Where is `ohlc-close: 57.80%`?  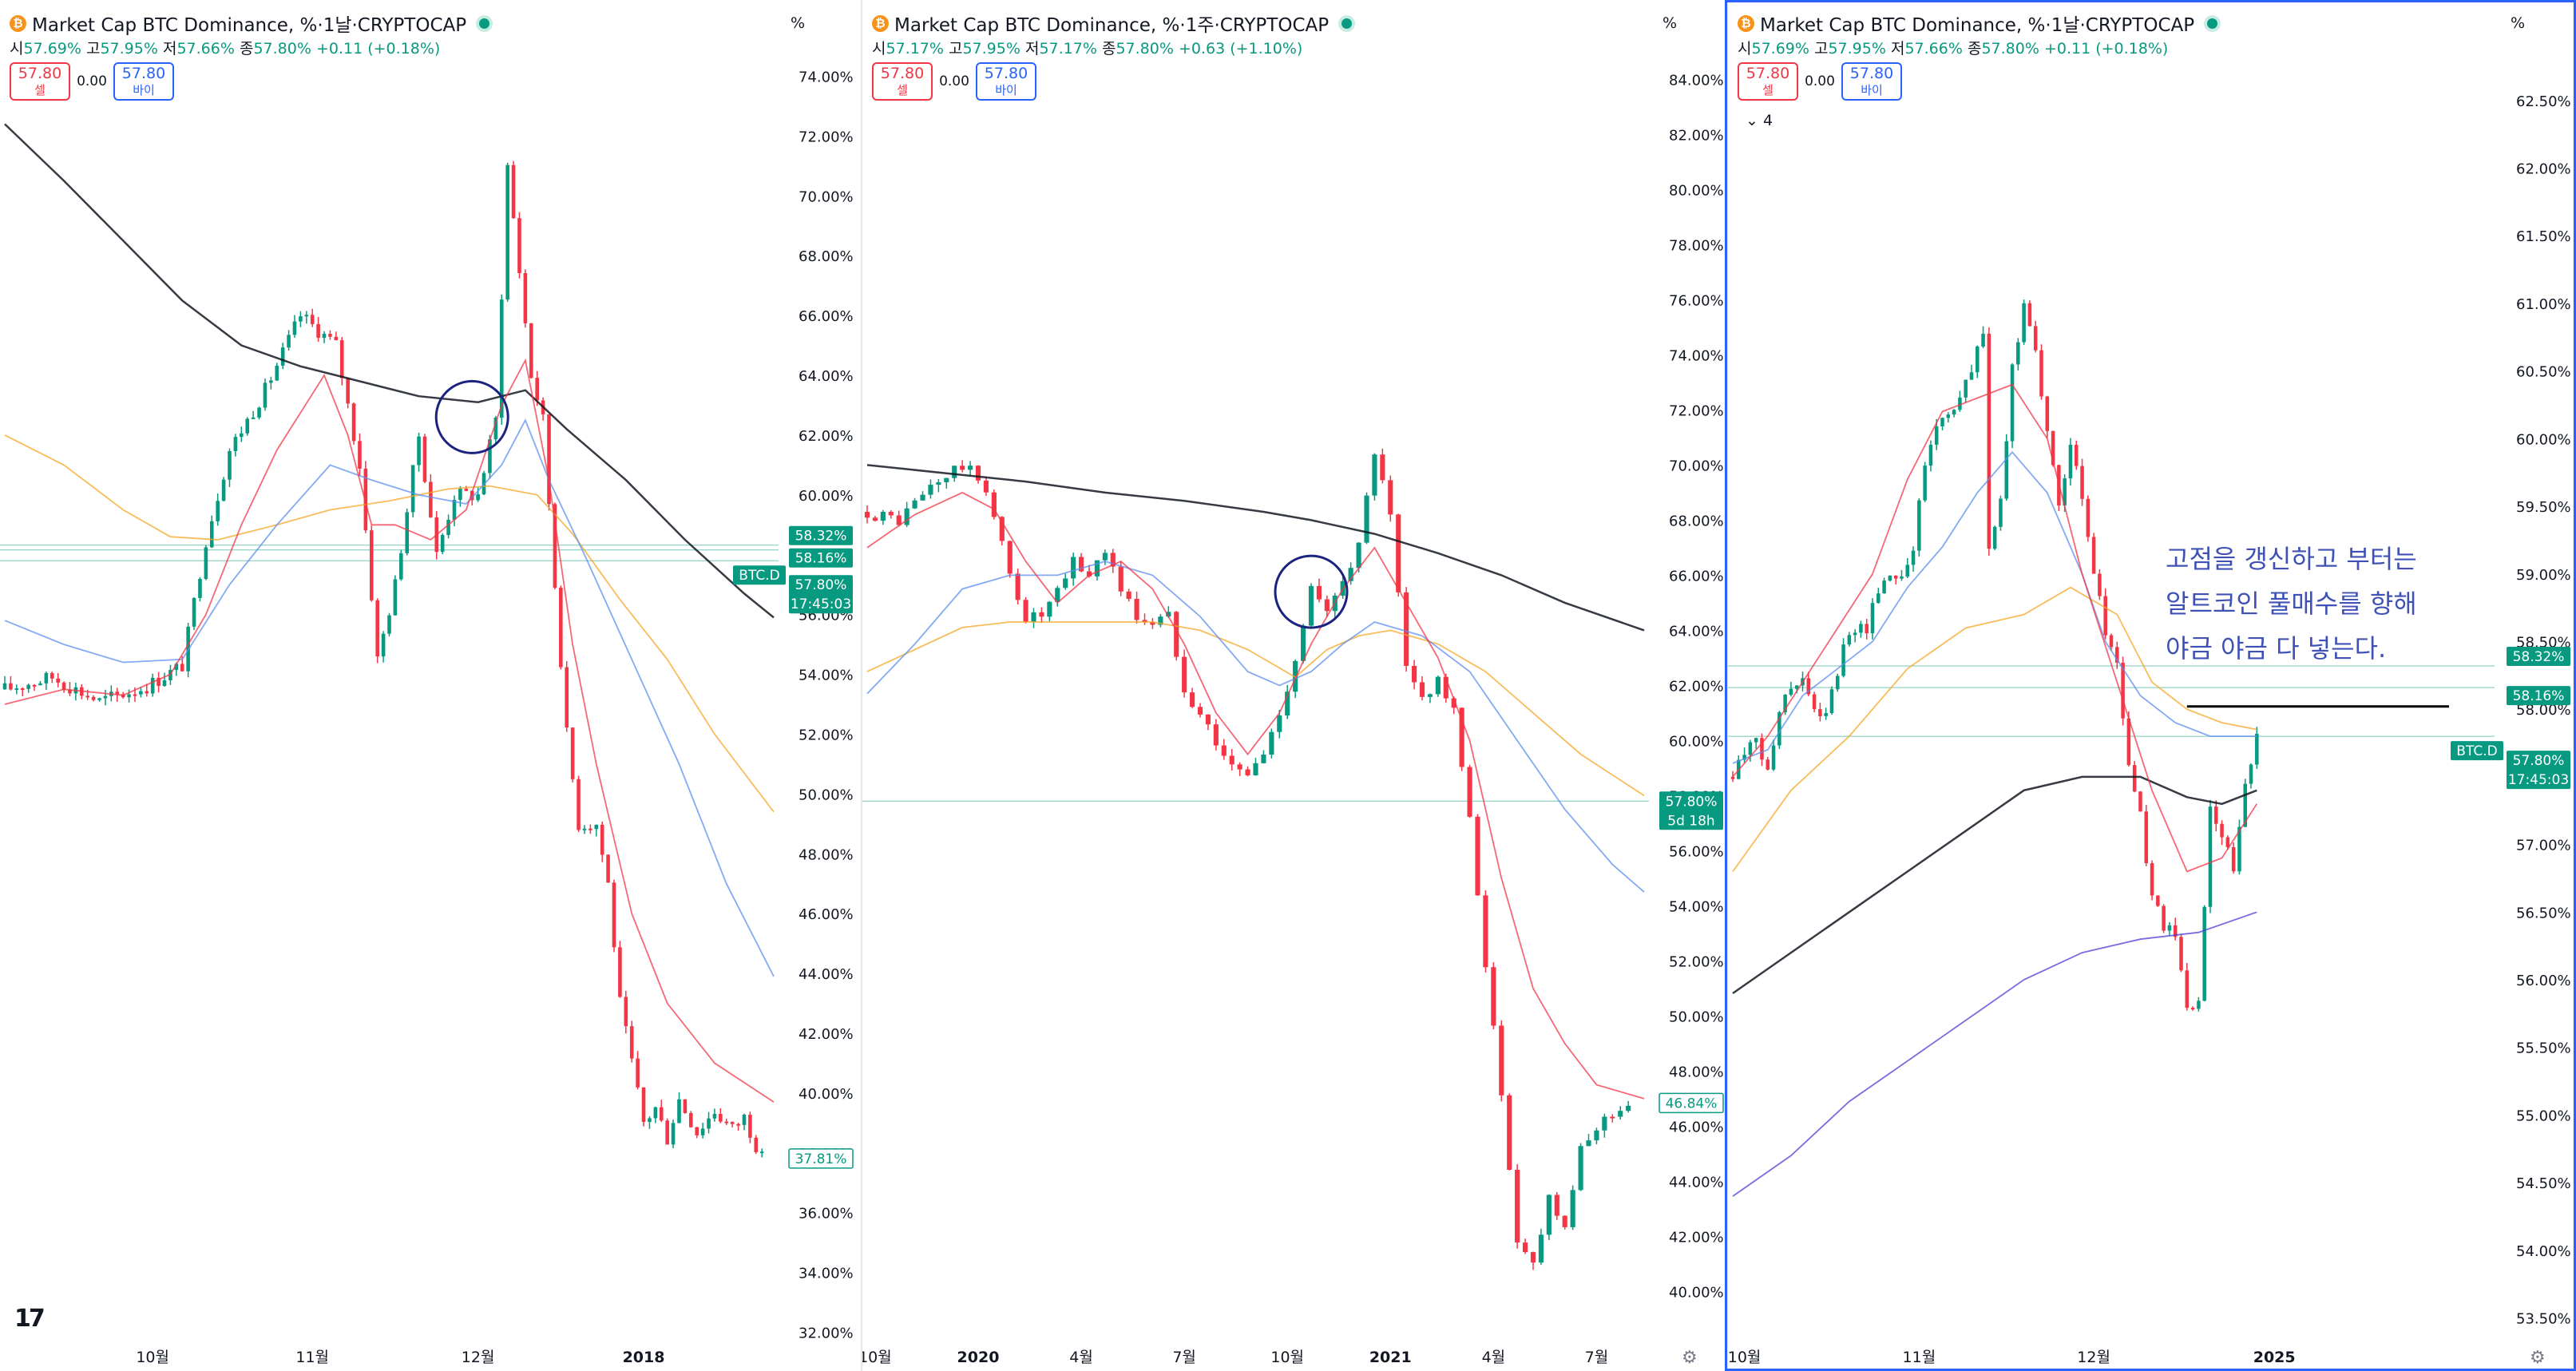
ohlc-close: 57.80% is located at coordinates (2010, 48).